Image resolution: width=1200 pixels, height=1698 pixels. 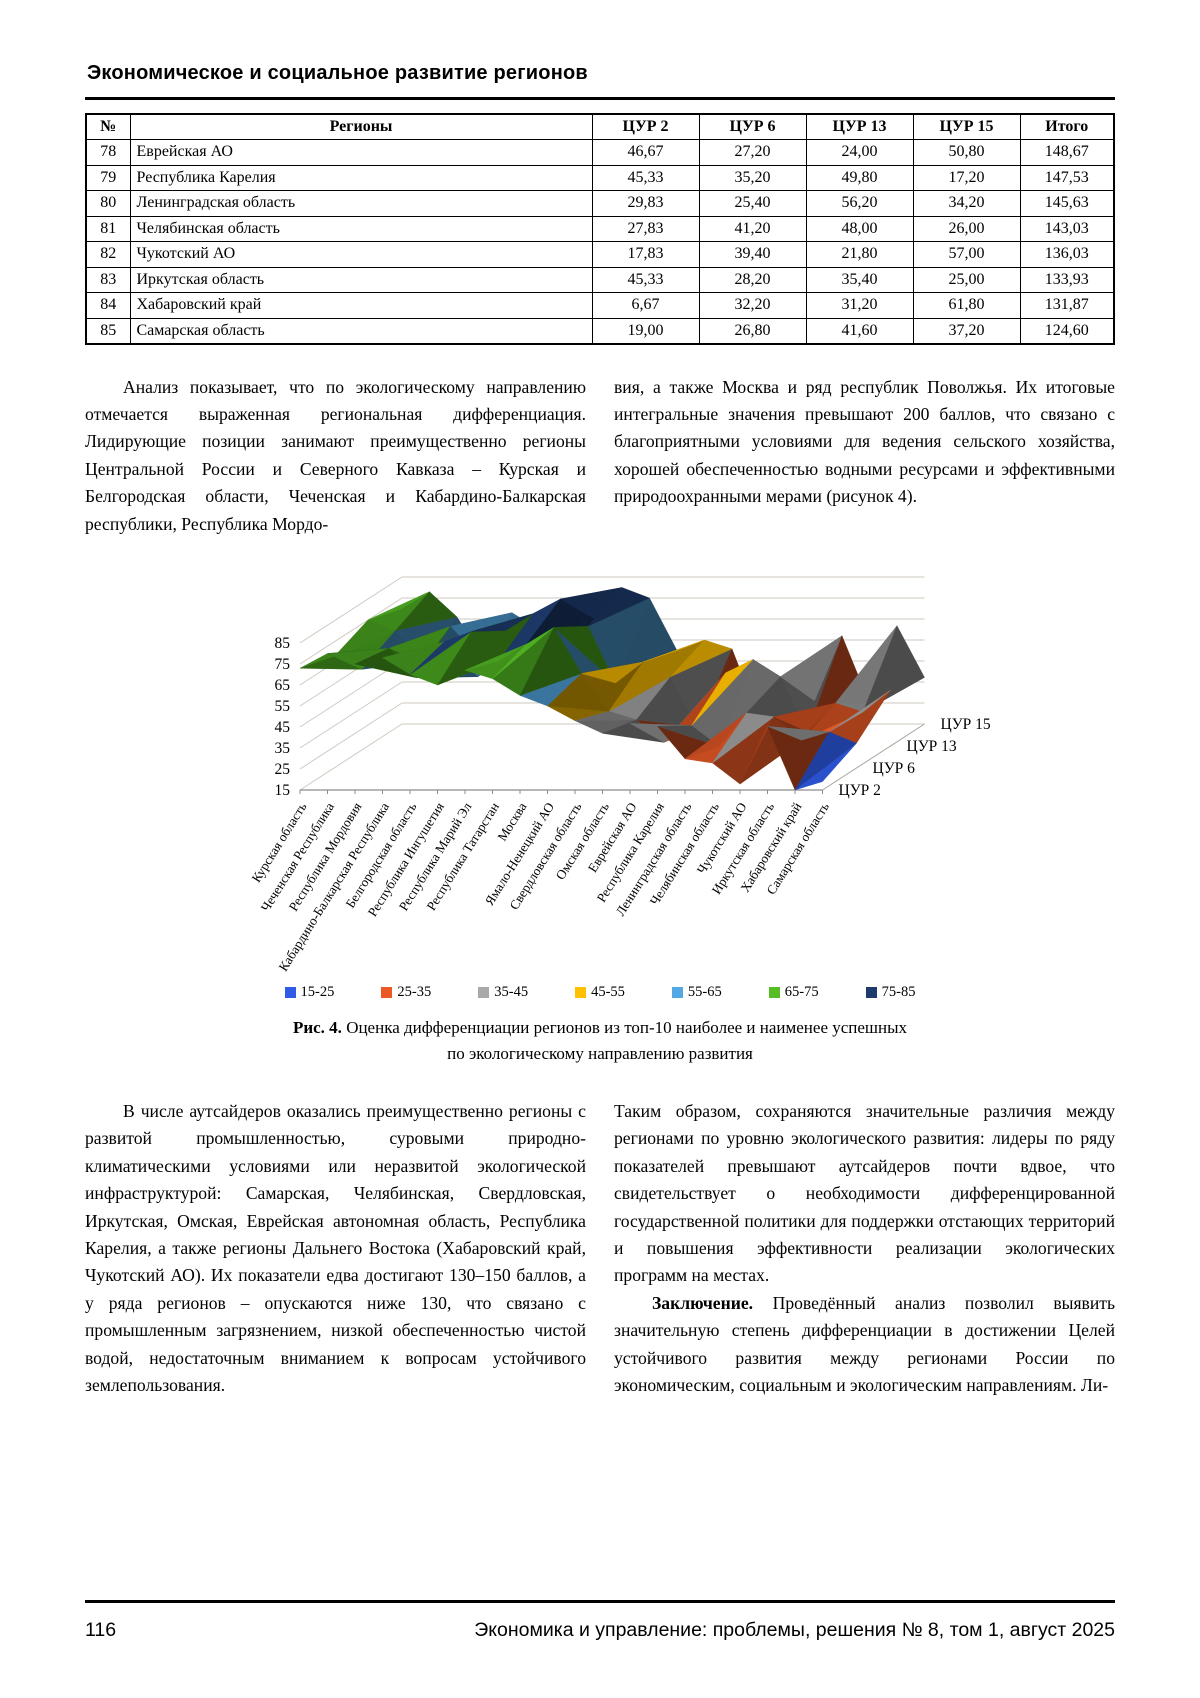 I want to click on footer-rule, so click(x=600, y=1601).